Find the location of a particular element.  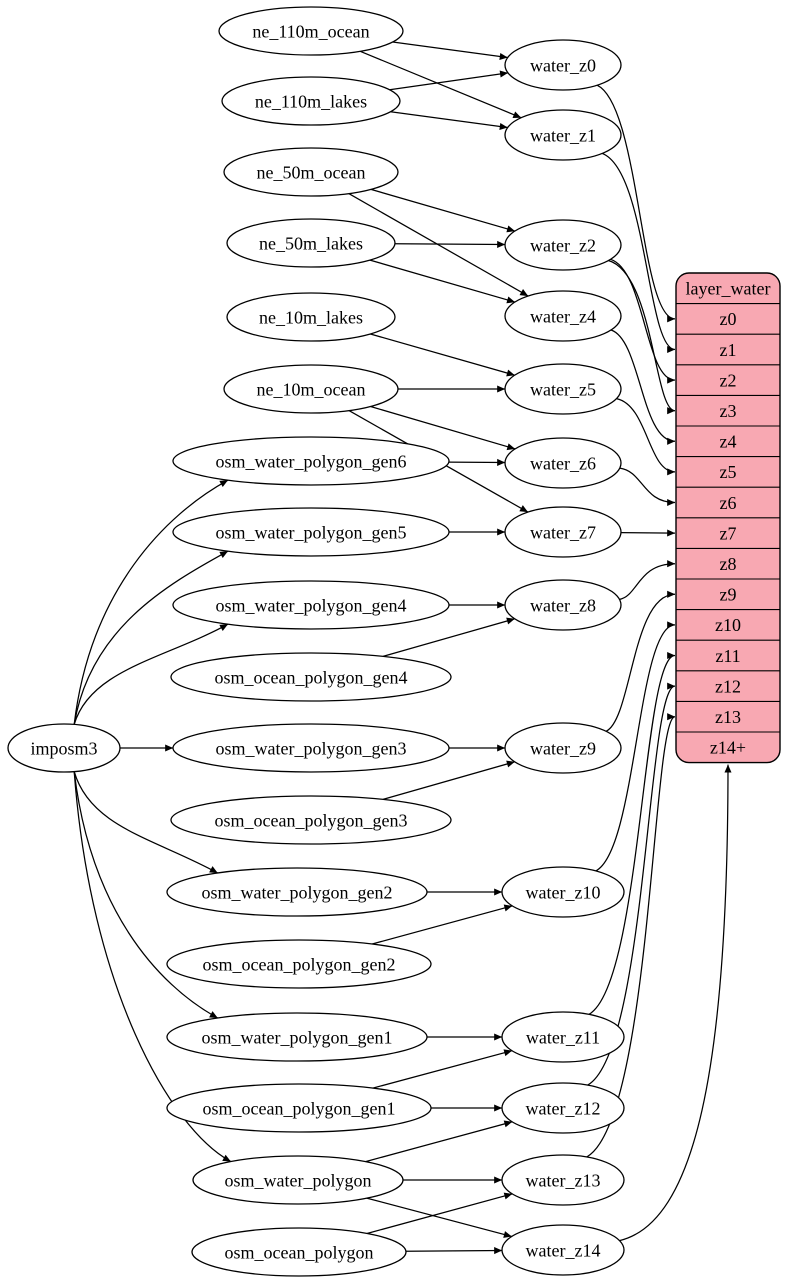

edge-ne_50m_ocean-water_z4 is located at coordinates (438, 245).